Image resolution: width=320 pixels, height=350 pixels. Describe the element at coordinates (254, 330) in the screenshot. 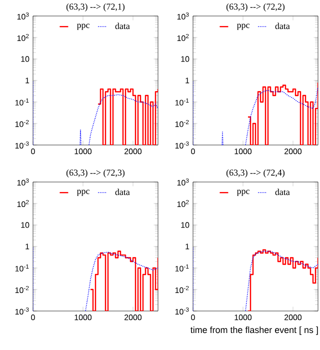

I see `x-axis-title: time from the flasher event [ ns ]` at that location.